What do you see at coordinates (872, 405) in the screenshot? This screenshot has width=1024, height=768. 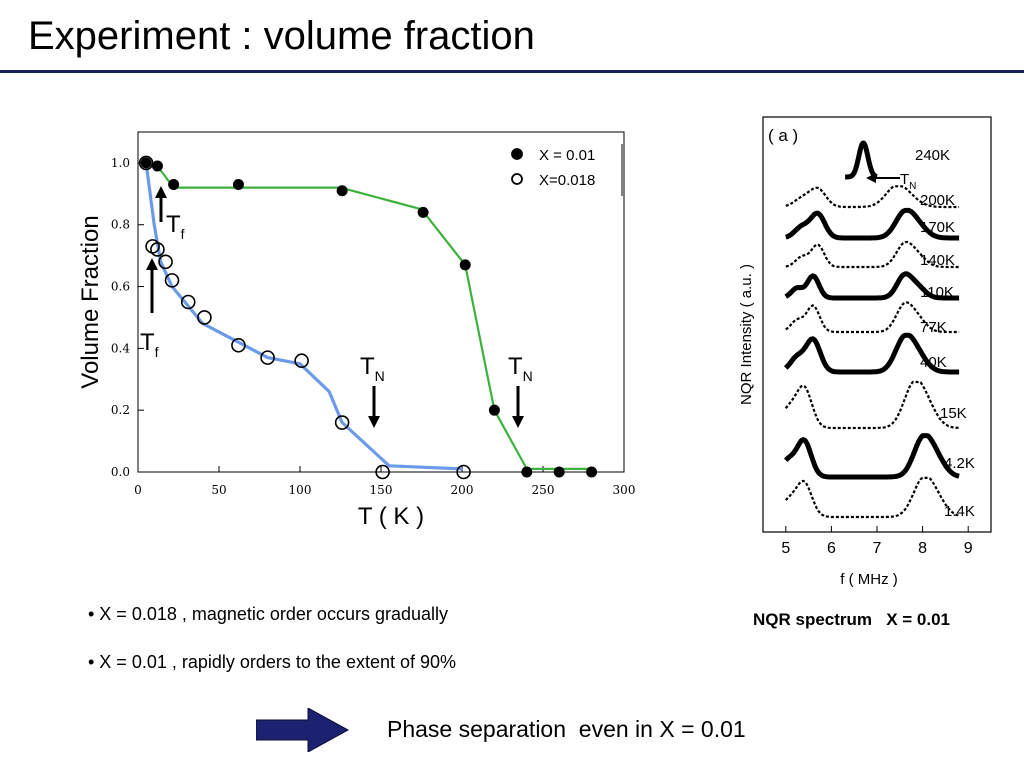 I see `spectrum-trace-15k` at bounding box center [872, 405].